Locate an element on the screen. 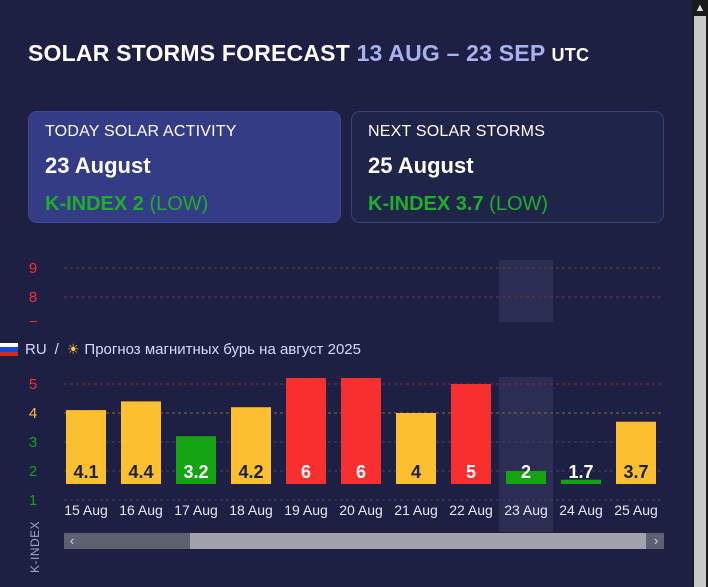 The image size is (708, 587). bar-24-aug is located at coordinates (581, 481).